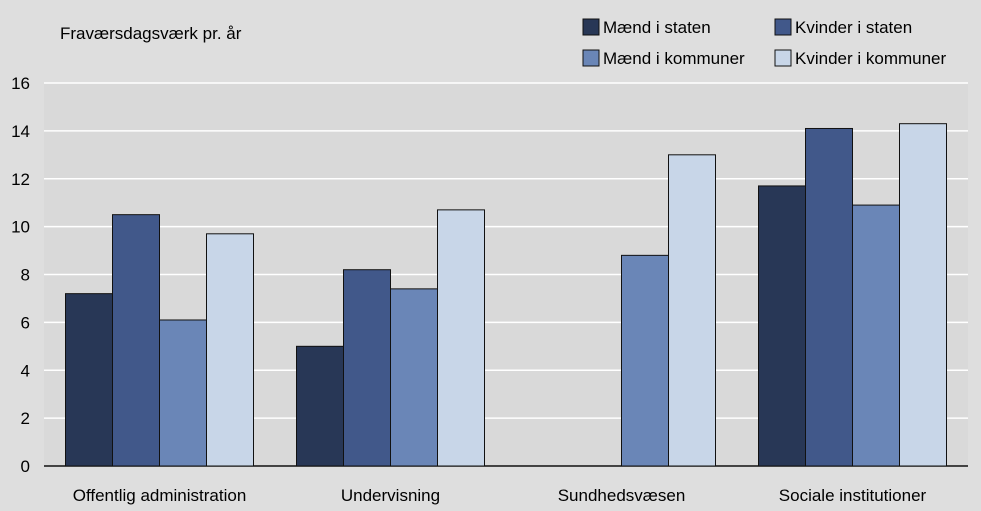 The image size is (981, 511). What do you see at coordinates (674, 58) in the screenshot?
I see `legend-label: Mænd i kommuner` at bounding box center [674, 58].